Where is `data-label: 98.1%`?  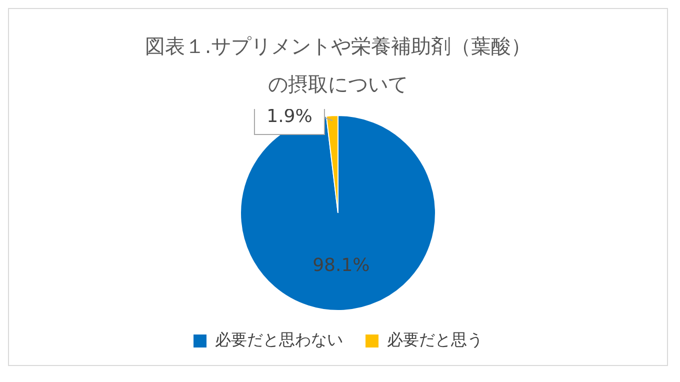
data-label: 98.1% is located at coordinates (341, 265).